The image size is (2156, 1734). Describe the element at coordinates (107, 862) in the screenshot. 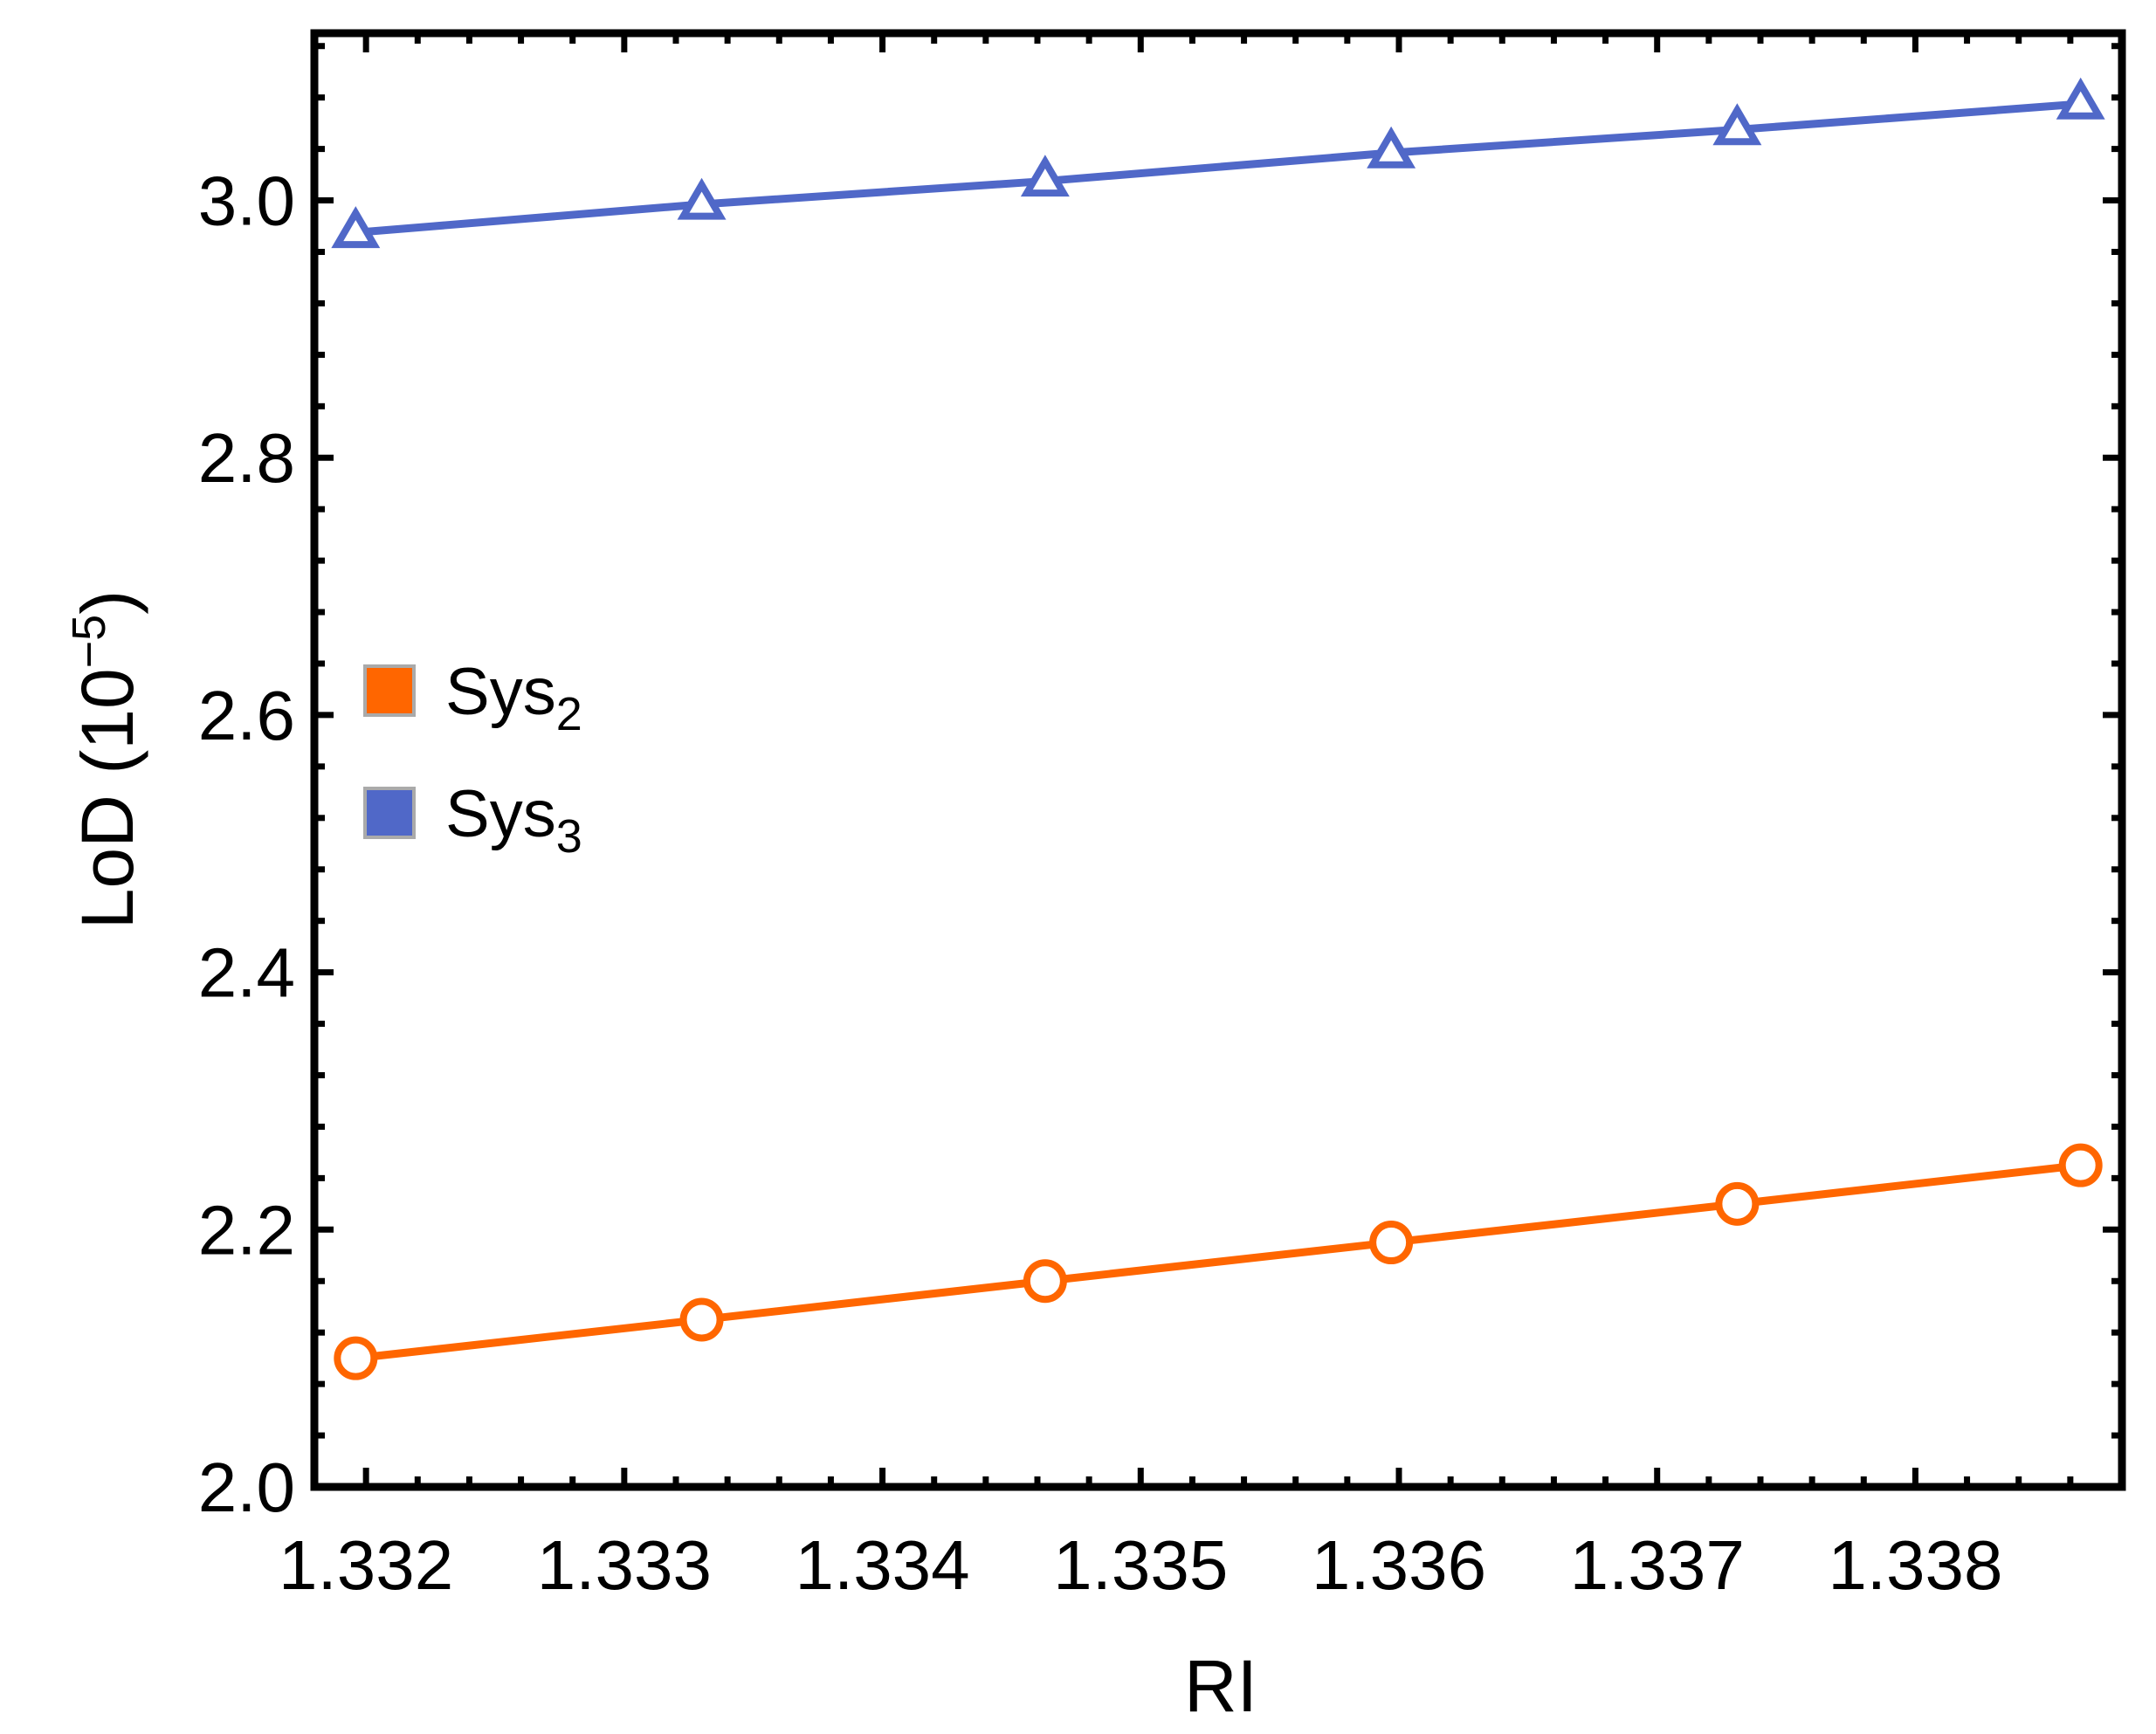

I see `y-axis-title-name: LoD` at that location.